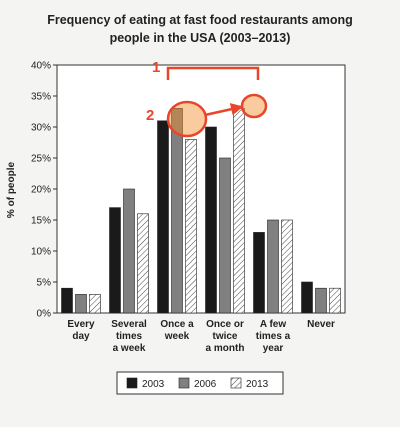 This screenshot has width=400, height=427. I want to click on y-tick-label: 5%, so click(44, 283).